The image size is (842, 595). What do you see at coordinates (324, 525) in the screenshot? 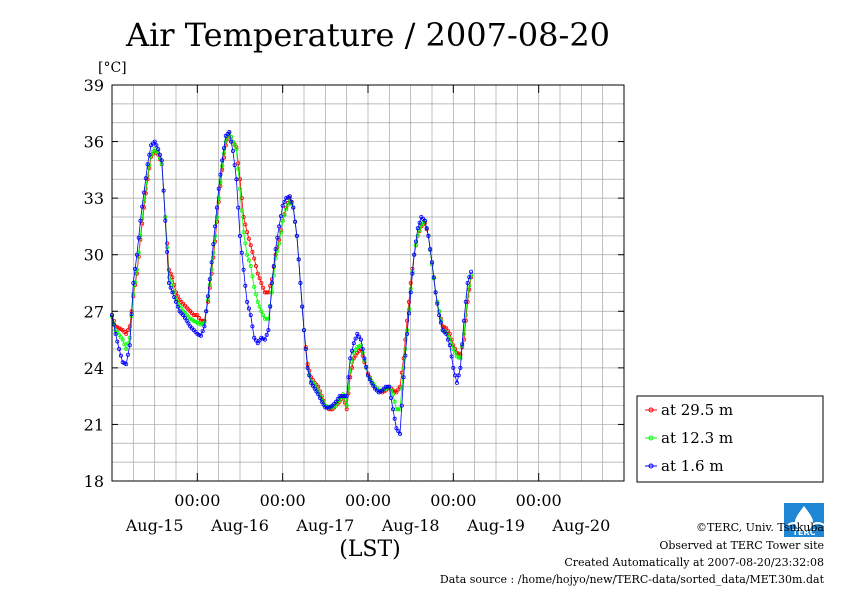
I see `x-date-label: Aug-17` at bounding box center [324, 525].